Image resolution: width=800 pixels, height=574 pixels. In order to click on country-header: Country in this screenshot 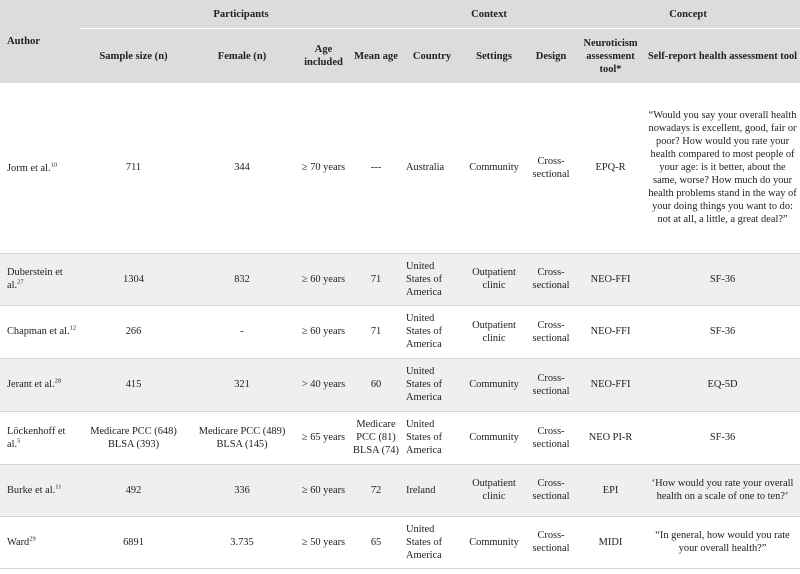, I will do `click(432, 55)`.